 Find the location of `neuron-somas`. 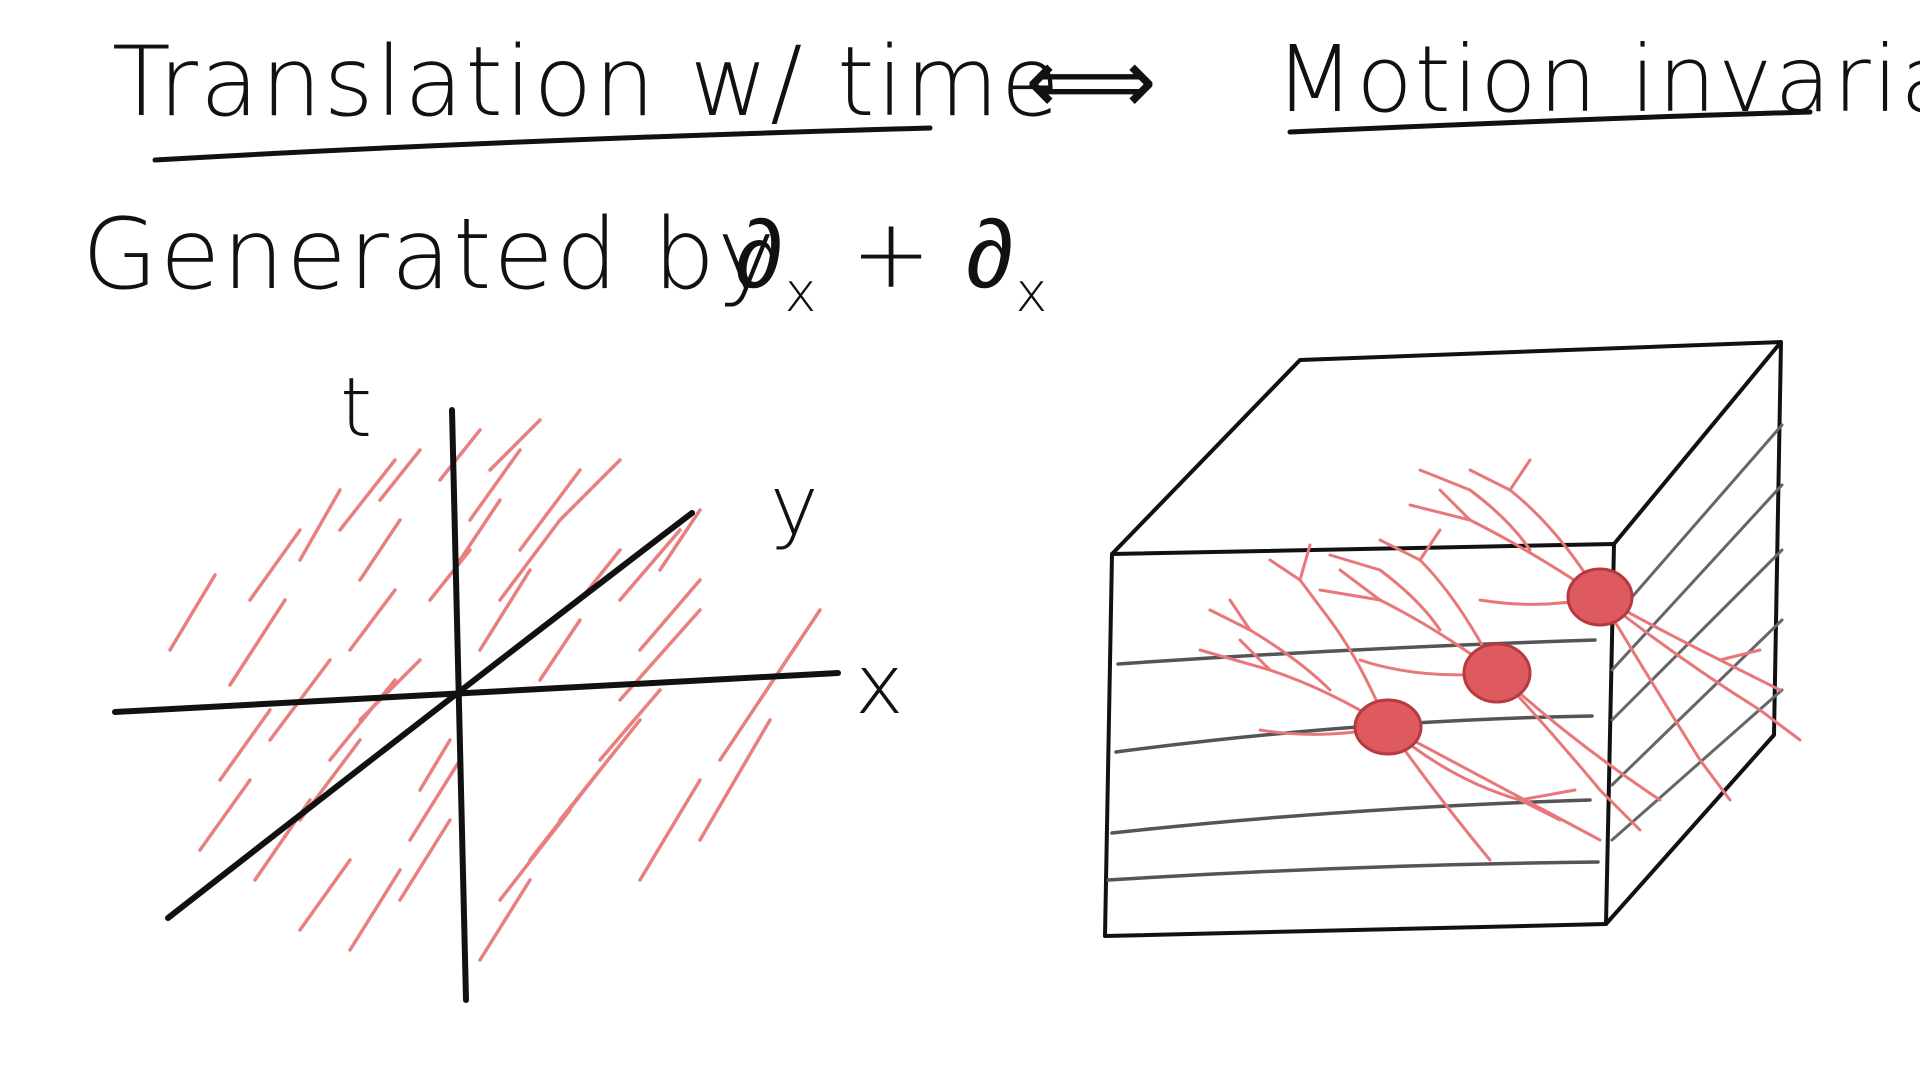

neuron-somas is located at coordinates (1493, 661).